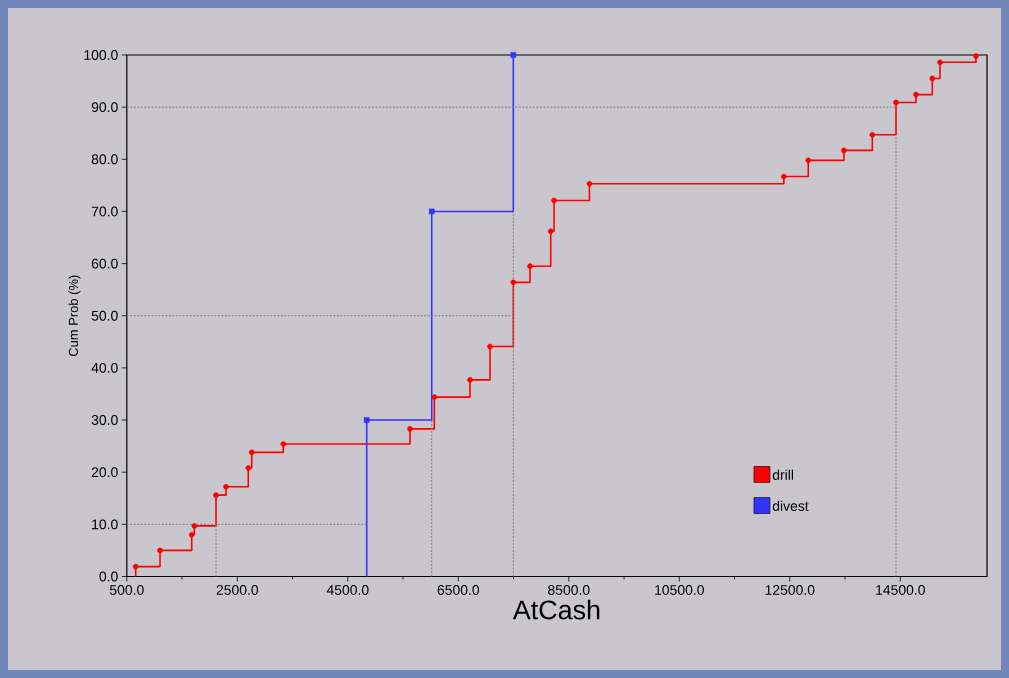  What do you see at coordinates (104, 211) in the screenshot?
I see `y-tick-label: 70.0` at bounding box center [104, 211].